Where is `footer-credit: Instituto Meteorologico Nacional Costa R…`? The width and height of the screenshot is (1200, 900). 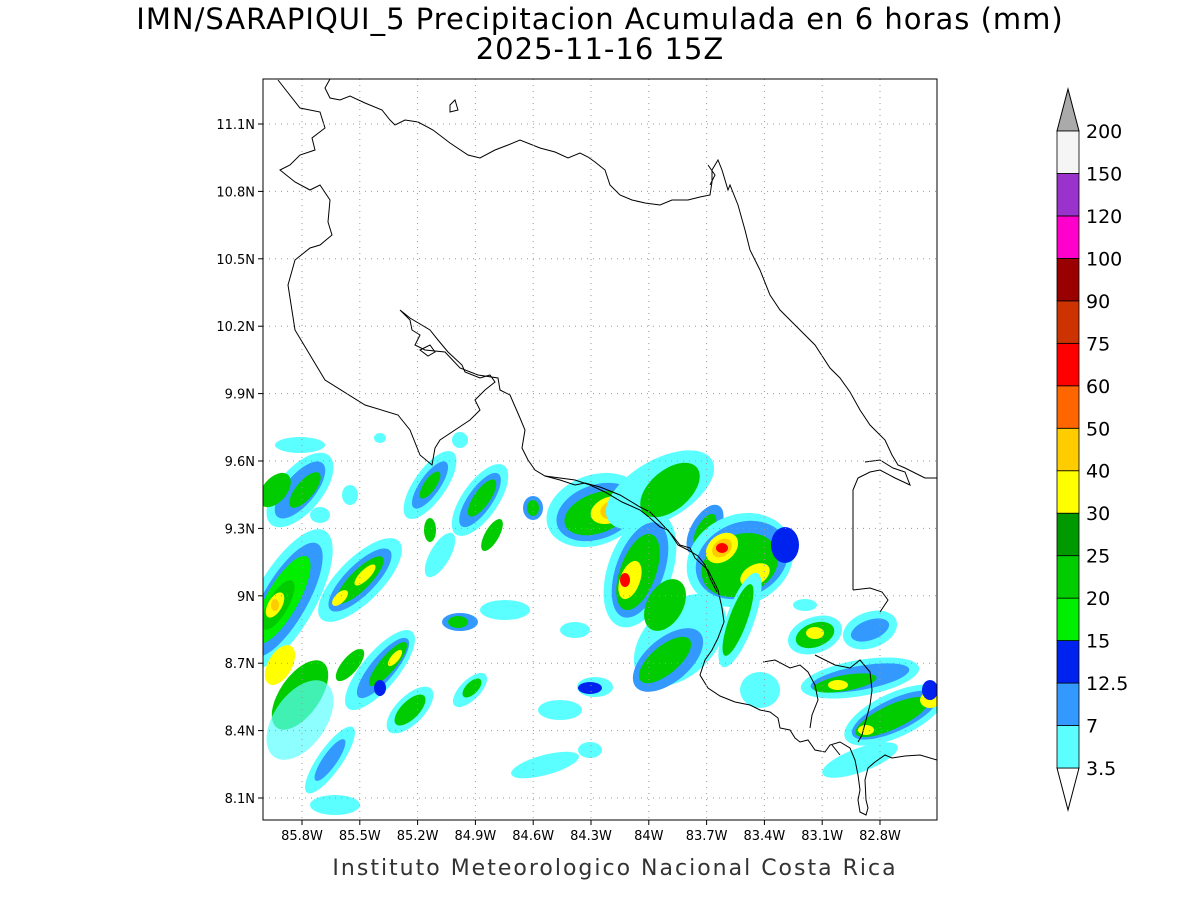
footer-credit: Instituto Meteorologico Nacional Costa R… is located at coordinates (615, 868).